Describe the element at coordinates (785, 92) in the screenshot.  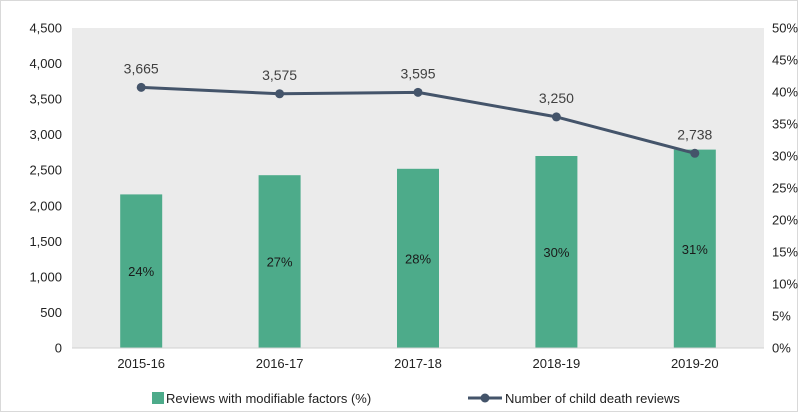
I see `y-right-tick: 40%` at that location.